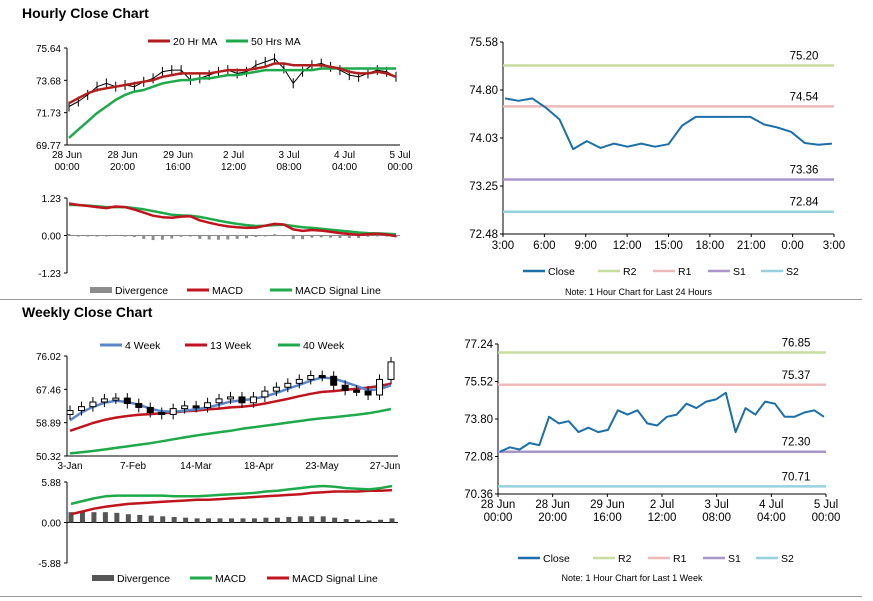  What do you see at coordinates (385, 466) in the screenshot?
I see `weekly-price-xtick: 27-Jun` at bounding box center [385, 466].